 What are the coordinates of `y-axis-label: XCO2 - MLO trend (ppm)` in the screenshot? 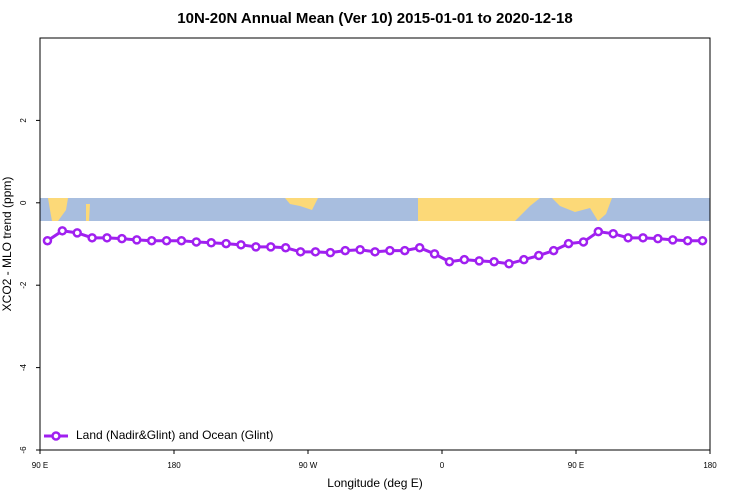 It's located at (7, 244).